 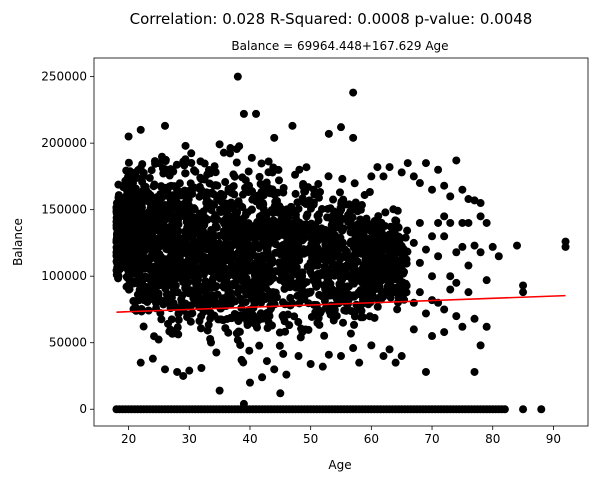 What do you see at coordinates (83, 409) in the screenshot?
I see `y-tick-label: 0` at bounding box center [83, 409].